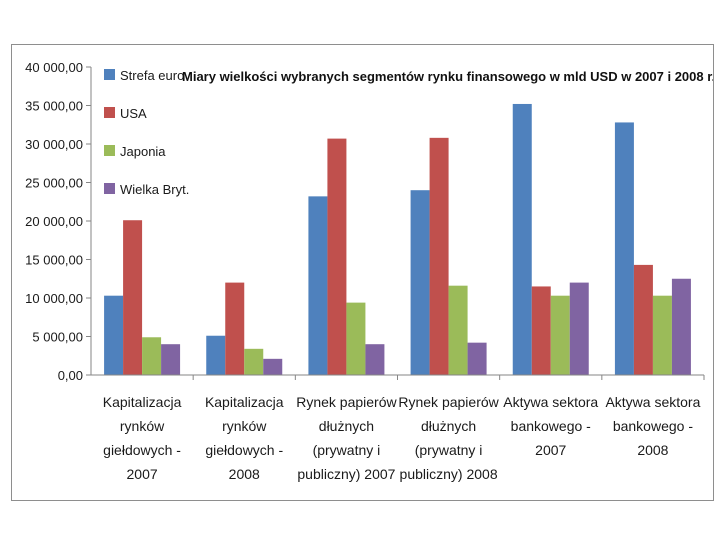  Describe the element at coordinates (244, 438) in the screenshot. I see `x-category-label: Kapitalizacja rynków giełdowych -2008` at that location.